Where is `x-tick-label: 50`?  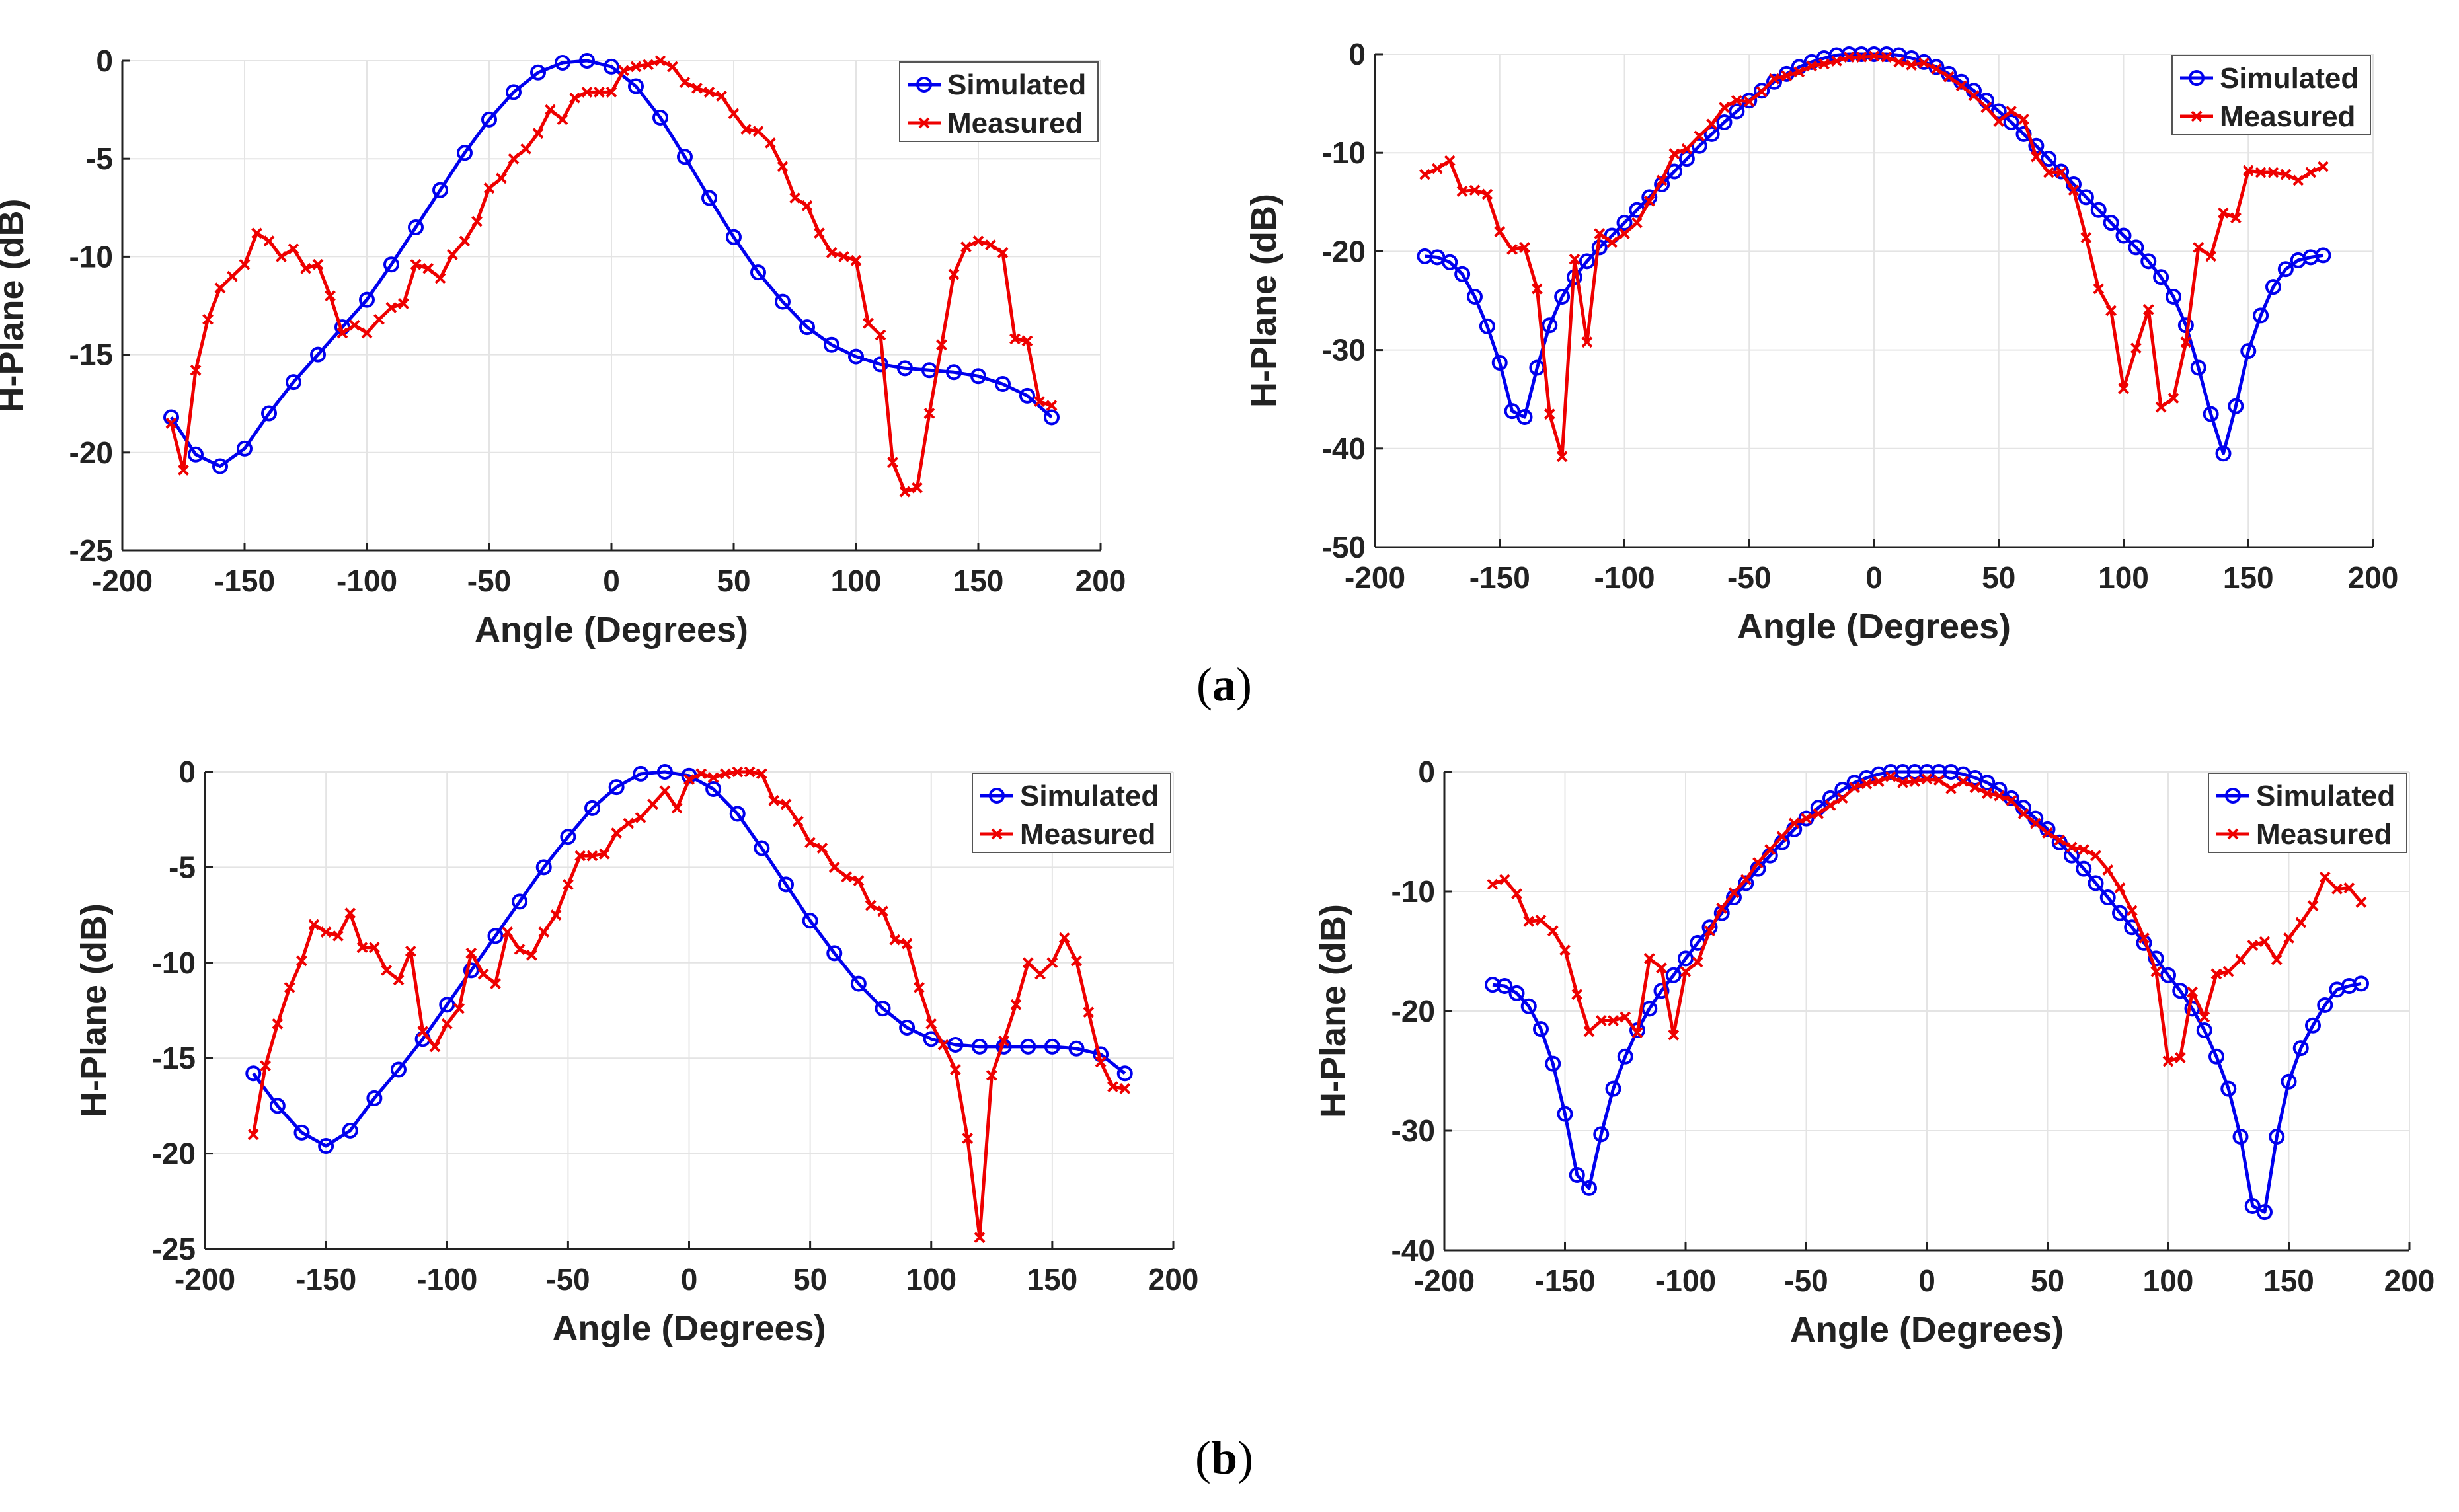 x-tick-label: 50 is located at coordinates (810, 1279).